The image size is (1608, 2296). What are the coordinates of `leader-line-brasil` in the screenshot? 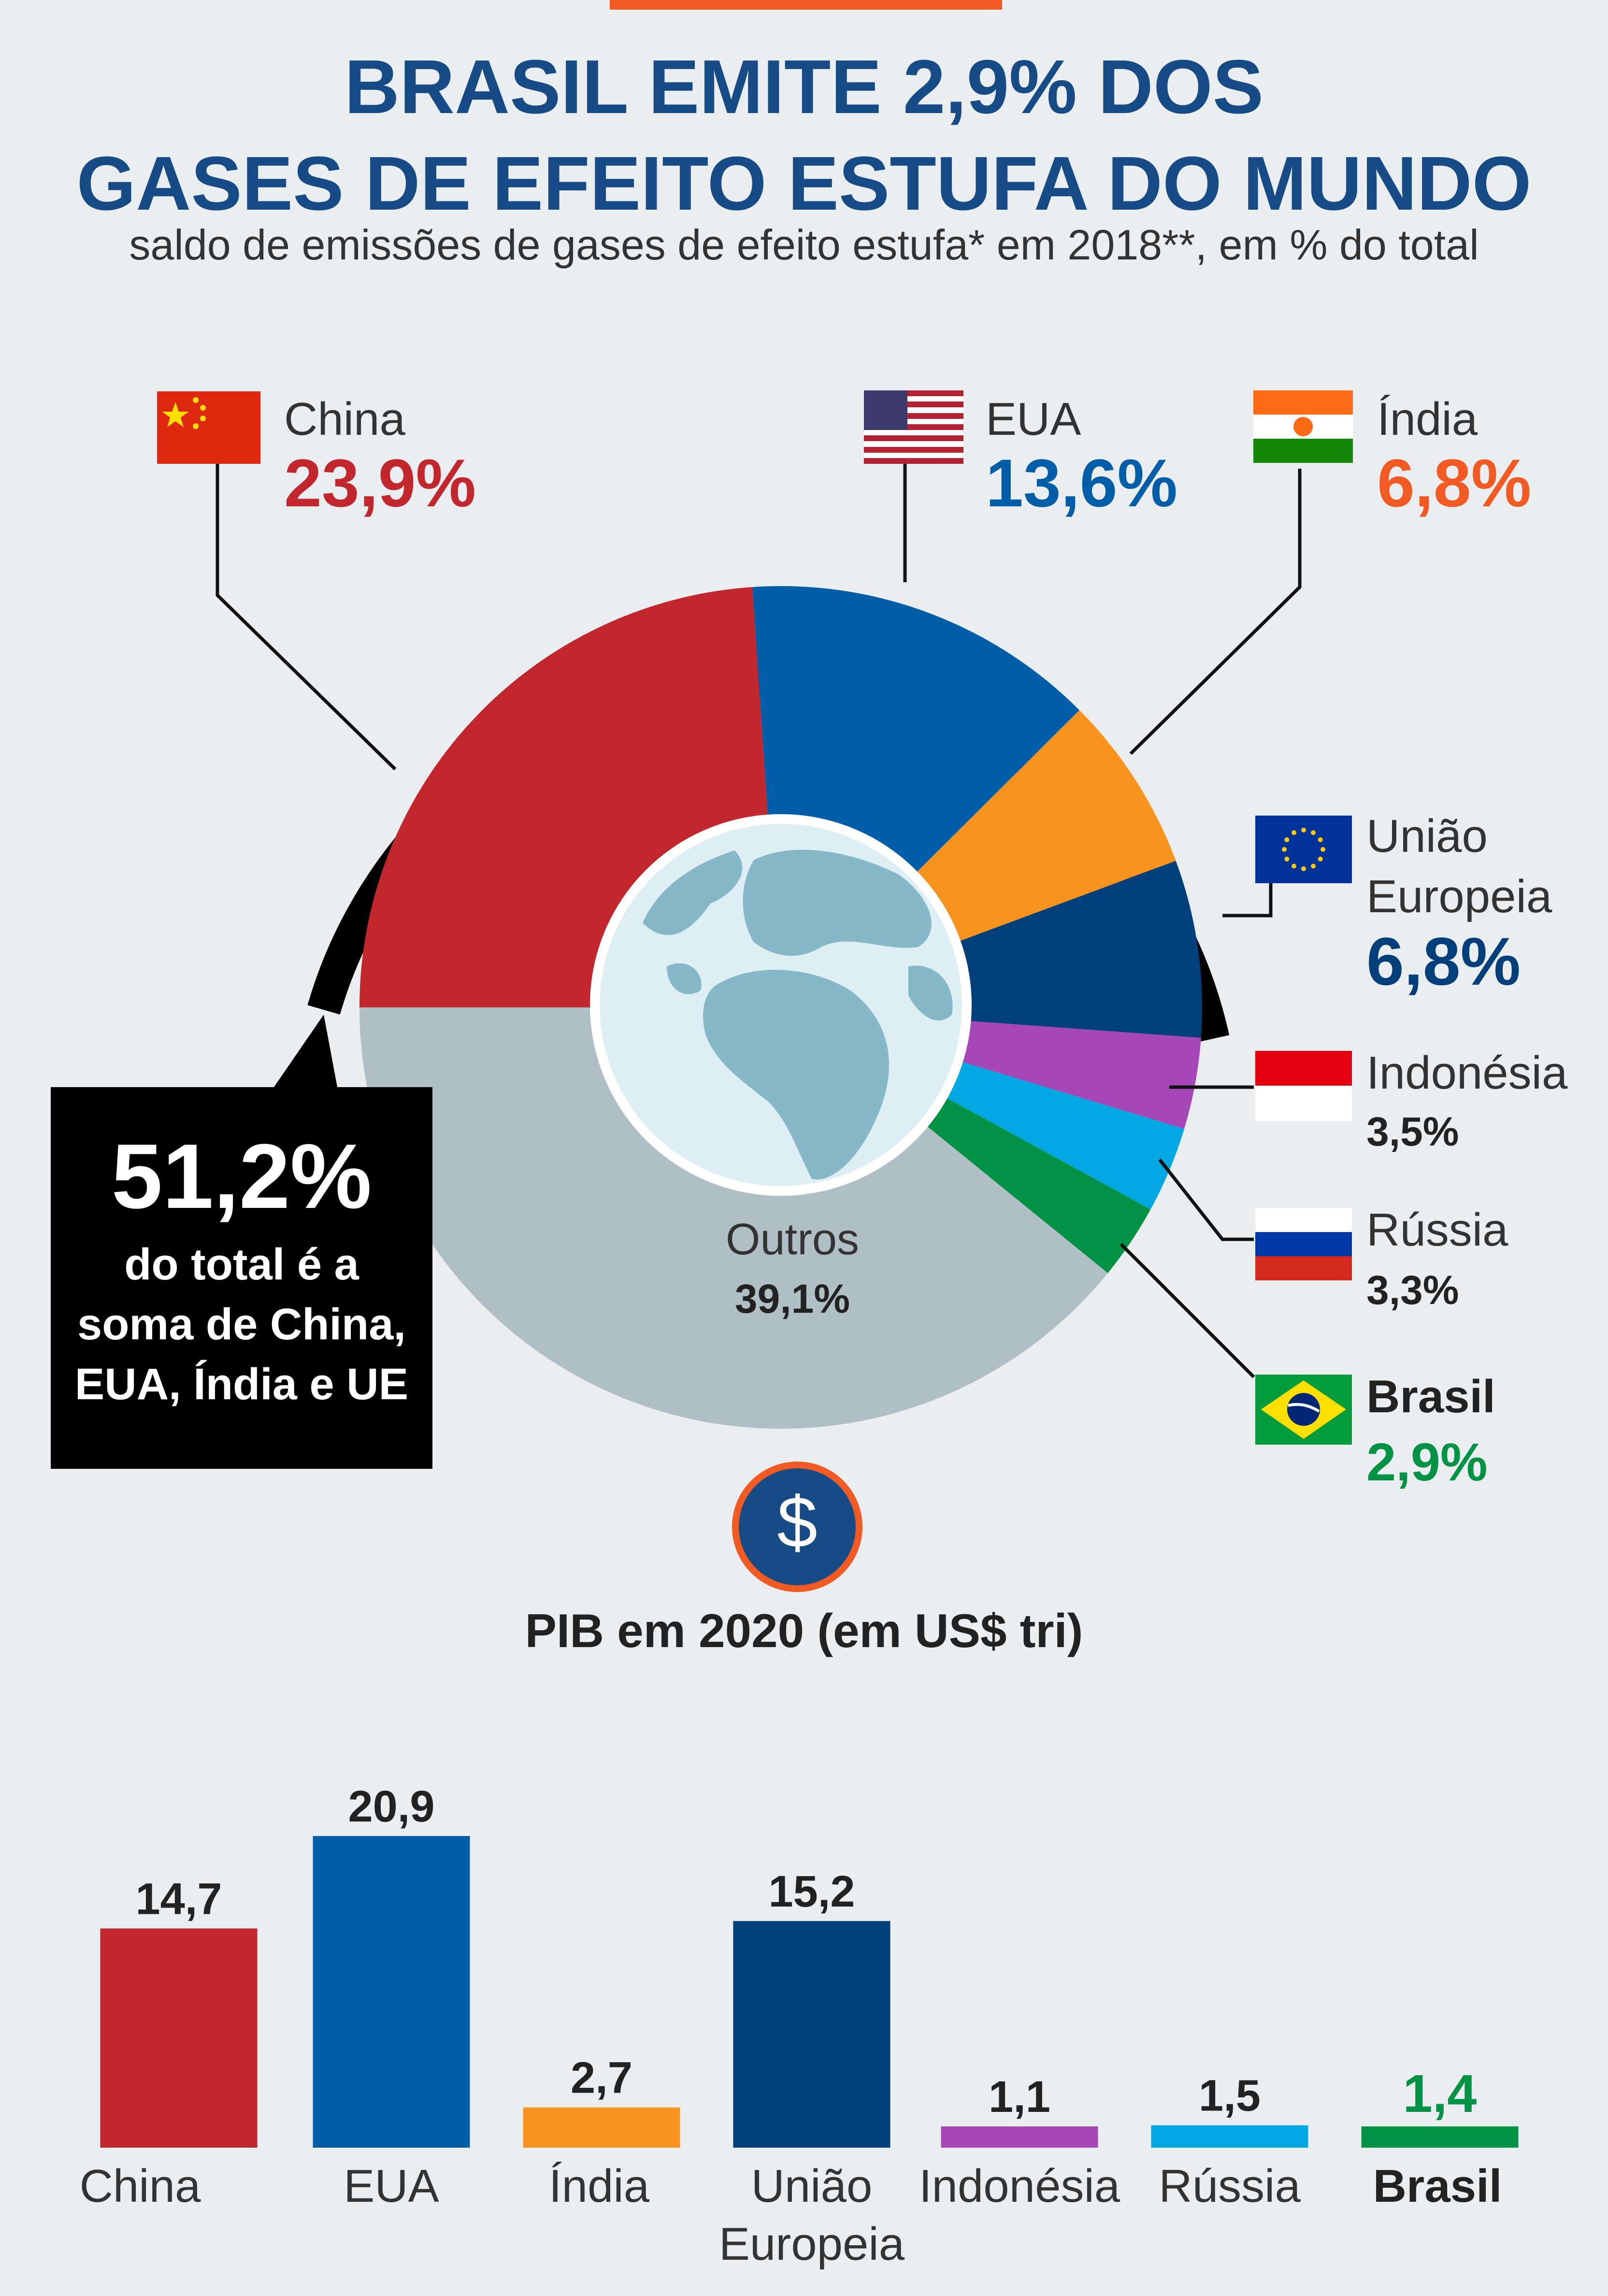 It's located at (1187, 1310).